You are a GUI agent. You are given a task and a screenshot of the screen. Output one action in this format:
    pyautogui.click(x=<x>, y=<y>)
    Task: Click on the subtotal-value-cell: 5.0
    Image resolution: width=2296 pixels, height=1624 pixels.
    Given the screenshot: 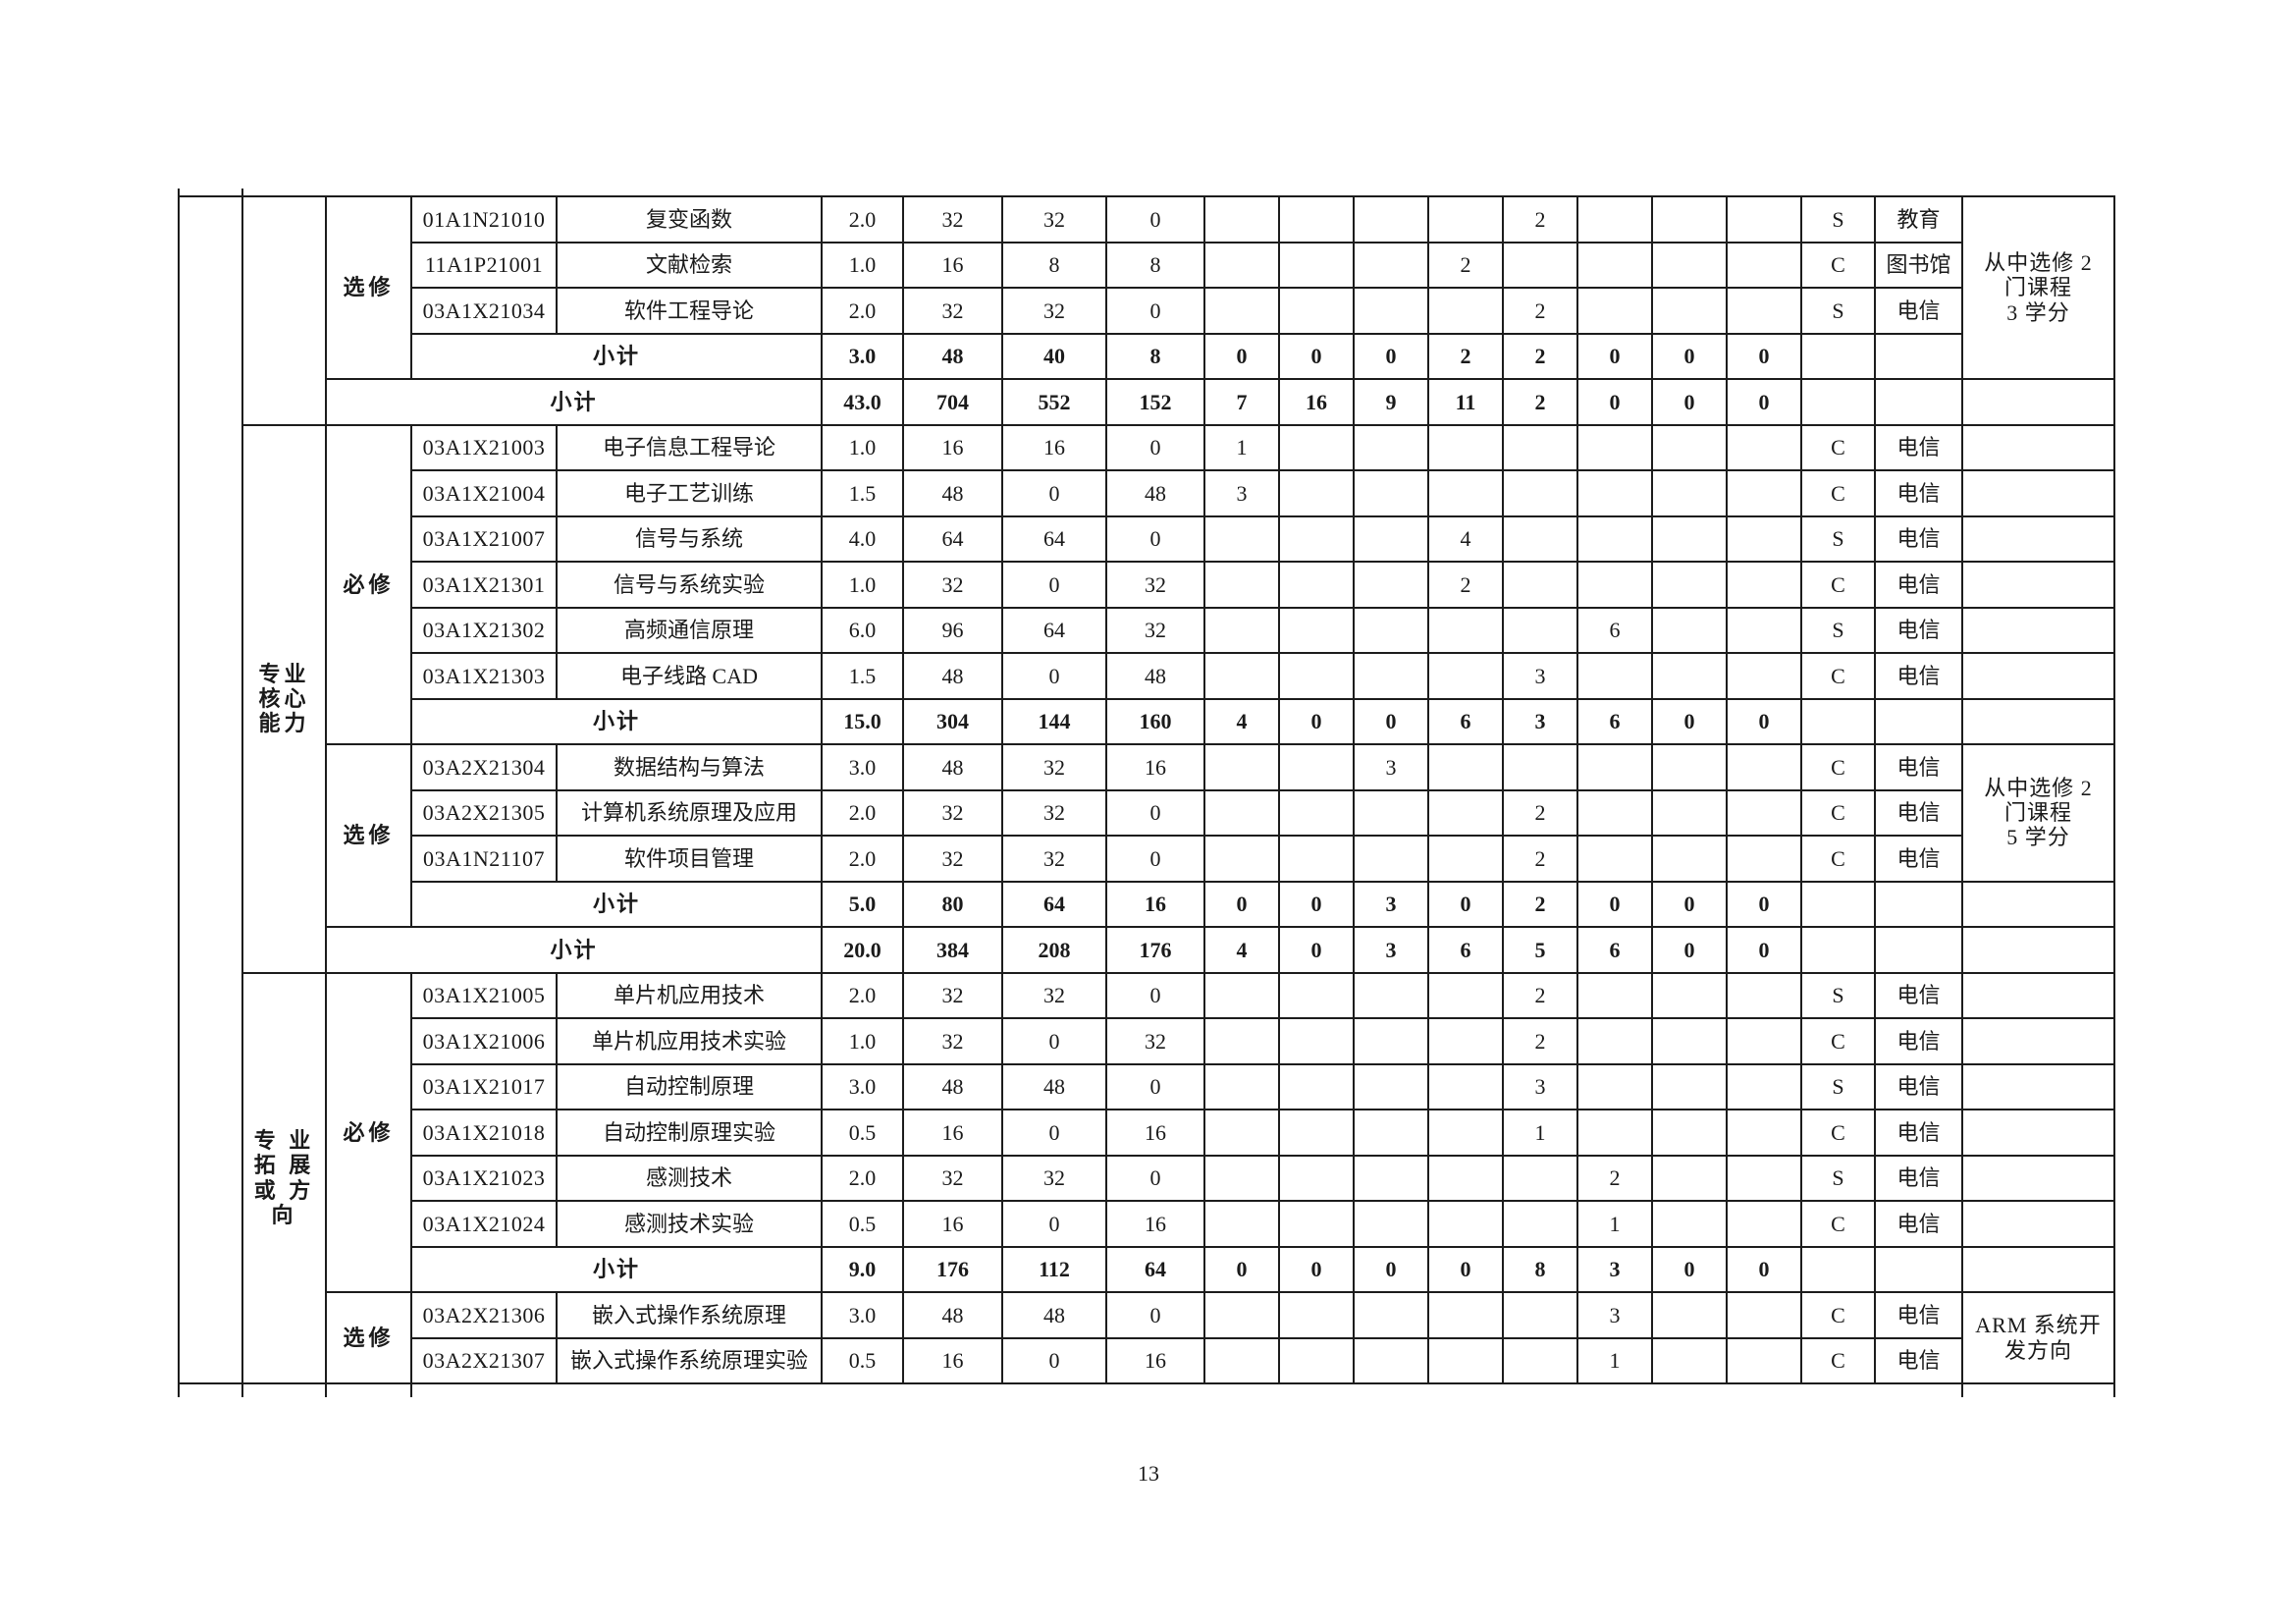 What is the action you would take?
    pyautogui.click(x=863, y=904)
    